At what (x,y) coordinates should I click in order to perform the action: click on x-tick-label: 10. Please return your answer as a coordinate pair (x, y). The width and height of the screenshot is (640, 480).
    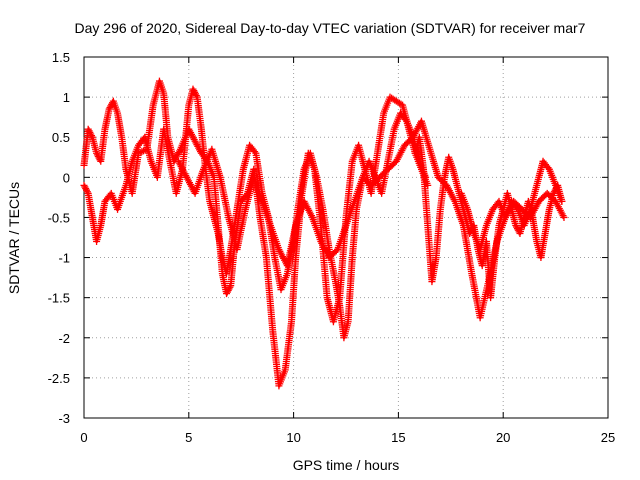
    Looking at the image, I should click on (293, 437).